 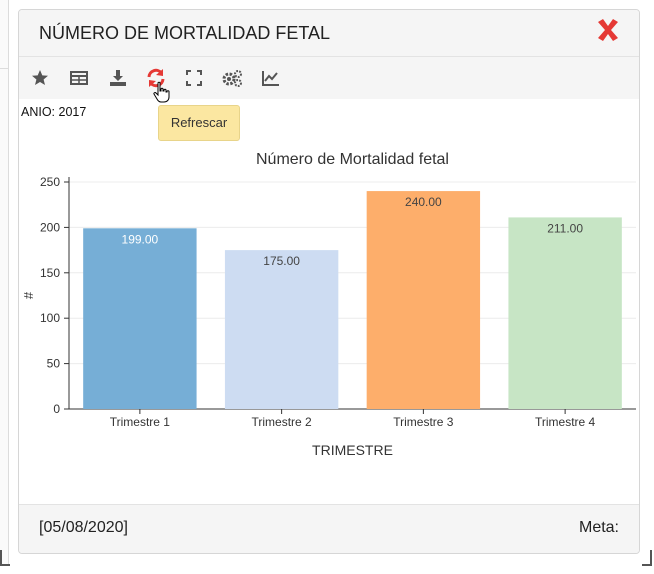 I want to click on x-tick-label: Trimestre 3, so click(x=423, y=422).